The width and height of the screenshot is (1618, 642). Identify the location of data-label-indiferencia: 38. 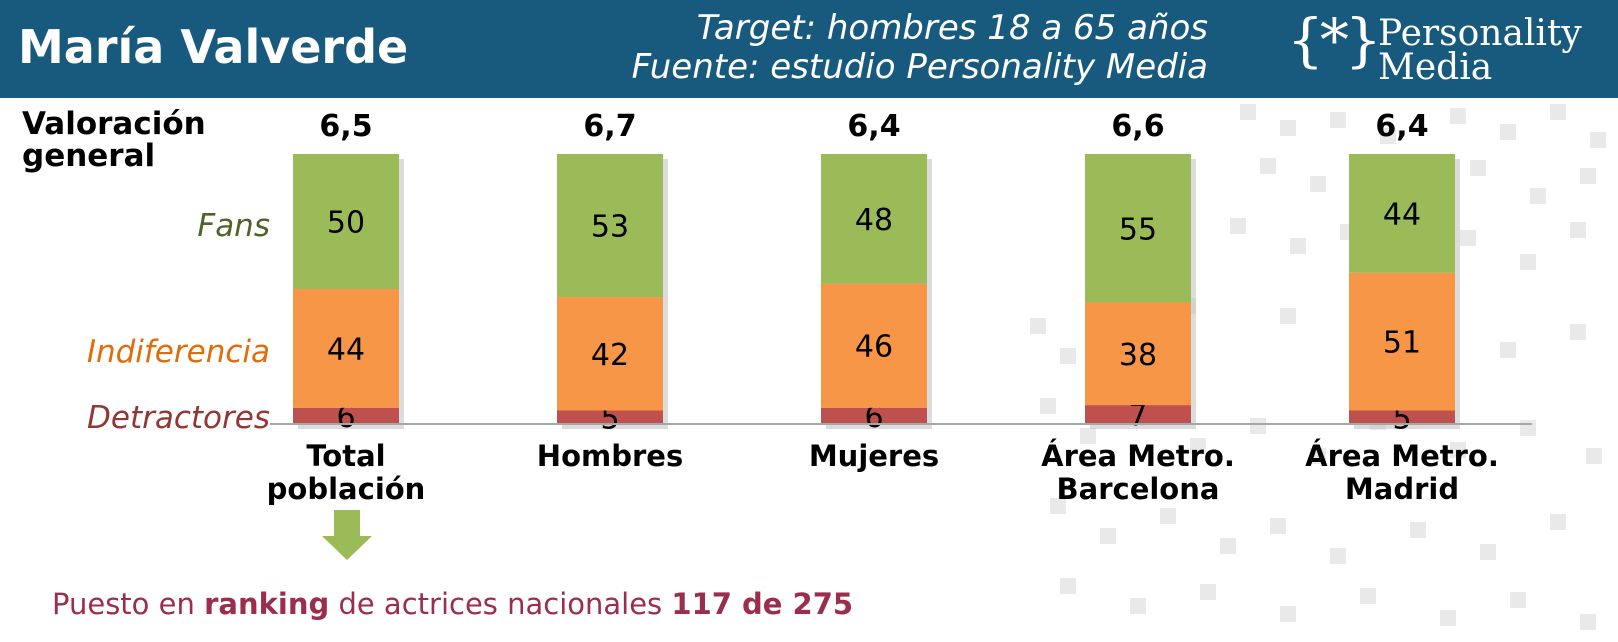
(1138, 355).